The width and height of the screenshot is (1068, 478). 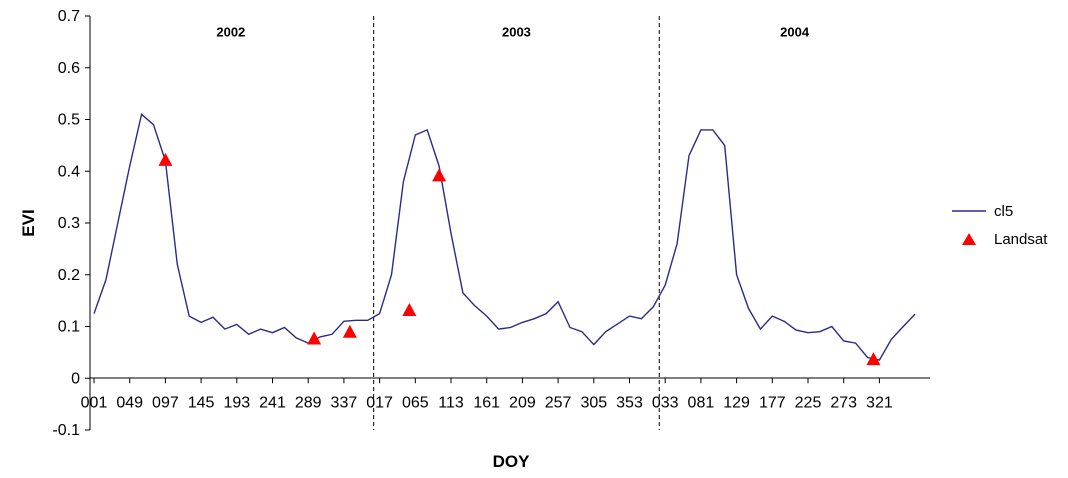 What do you see at coordinates (69, 120) in the screenshot?
I see `y-tick-label: 0.5` at bounding box center [69, 120].